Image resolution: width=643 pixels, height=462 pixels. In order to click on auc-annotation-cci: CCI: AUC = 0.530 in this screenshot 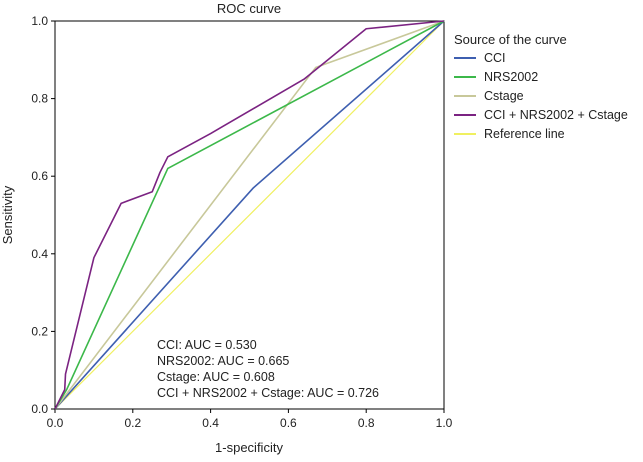, I will do `click(207, 345)`.